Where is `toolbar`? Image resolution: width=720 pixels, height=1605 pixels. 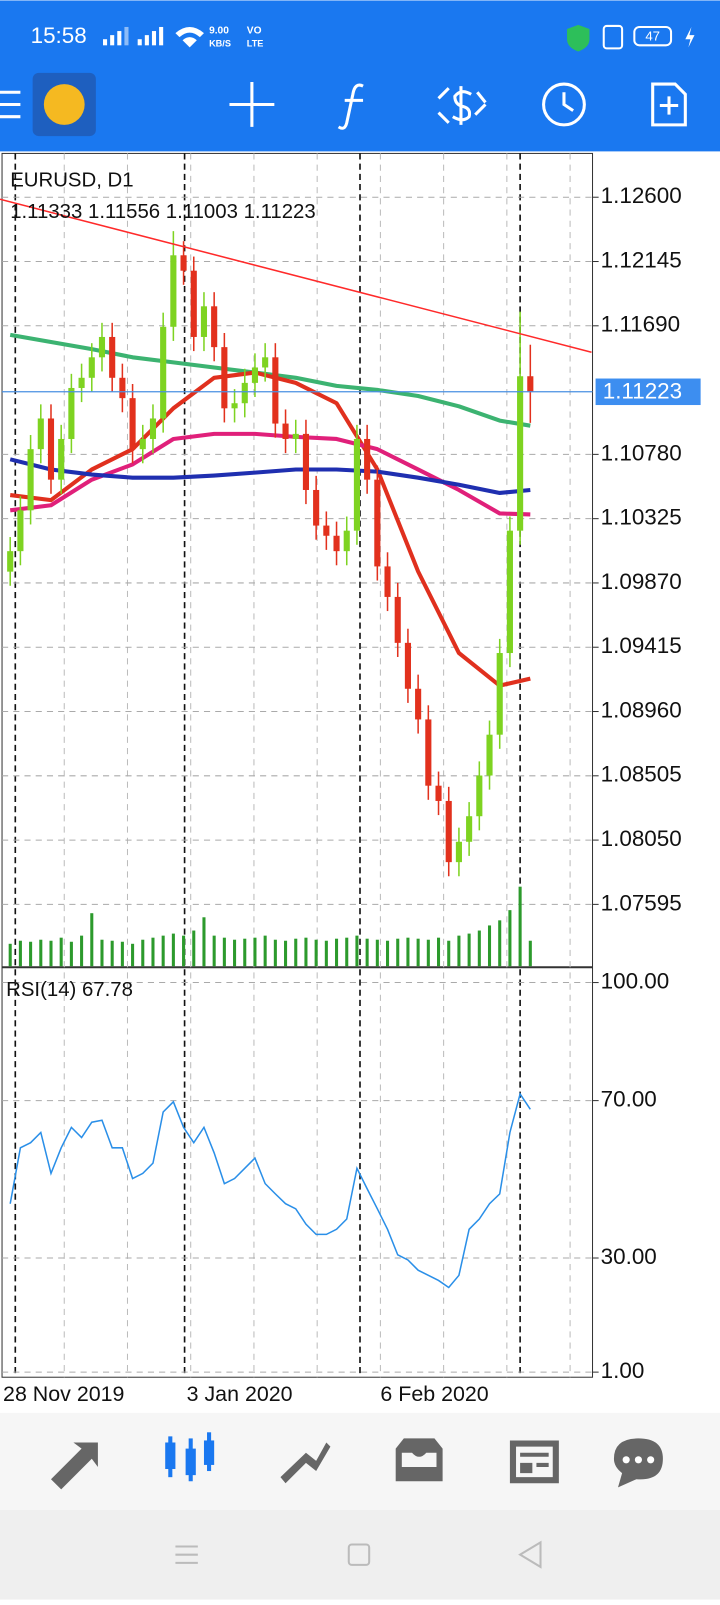
toolbar is located at coordinates (343, 106).